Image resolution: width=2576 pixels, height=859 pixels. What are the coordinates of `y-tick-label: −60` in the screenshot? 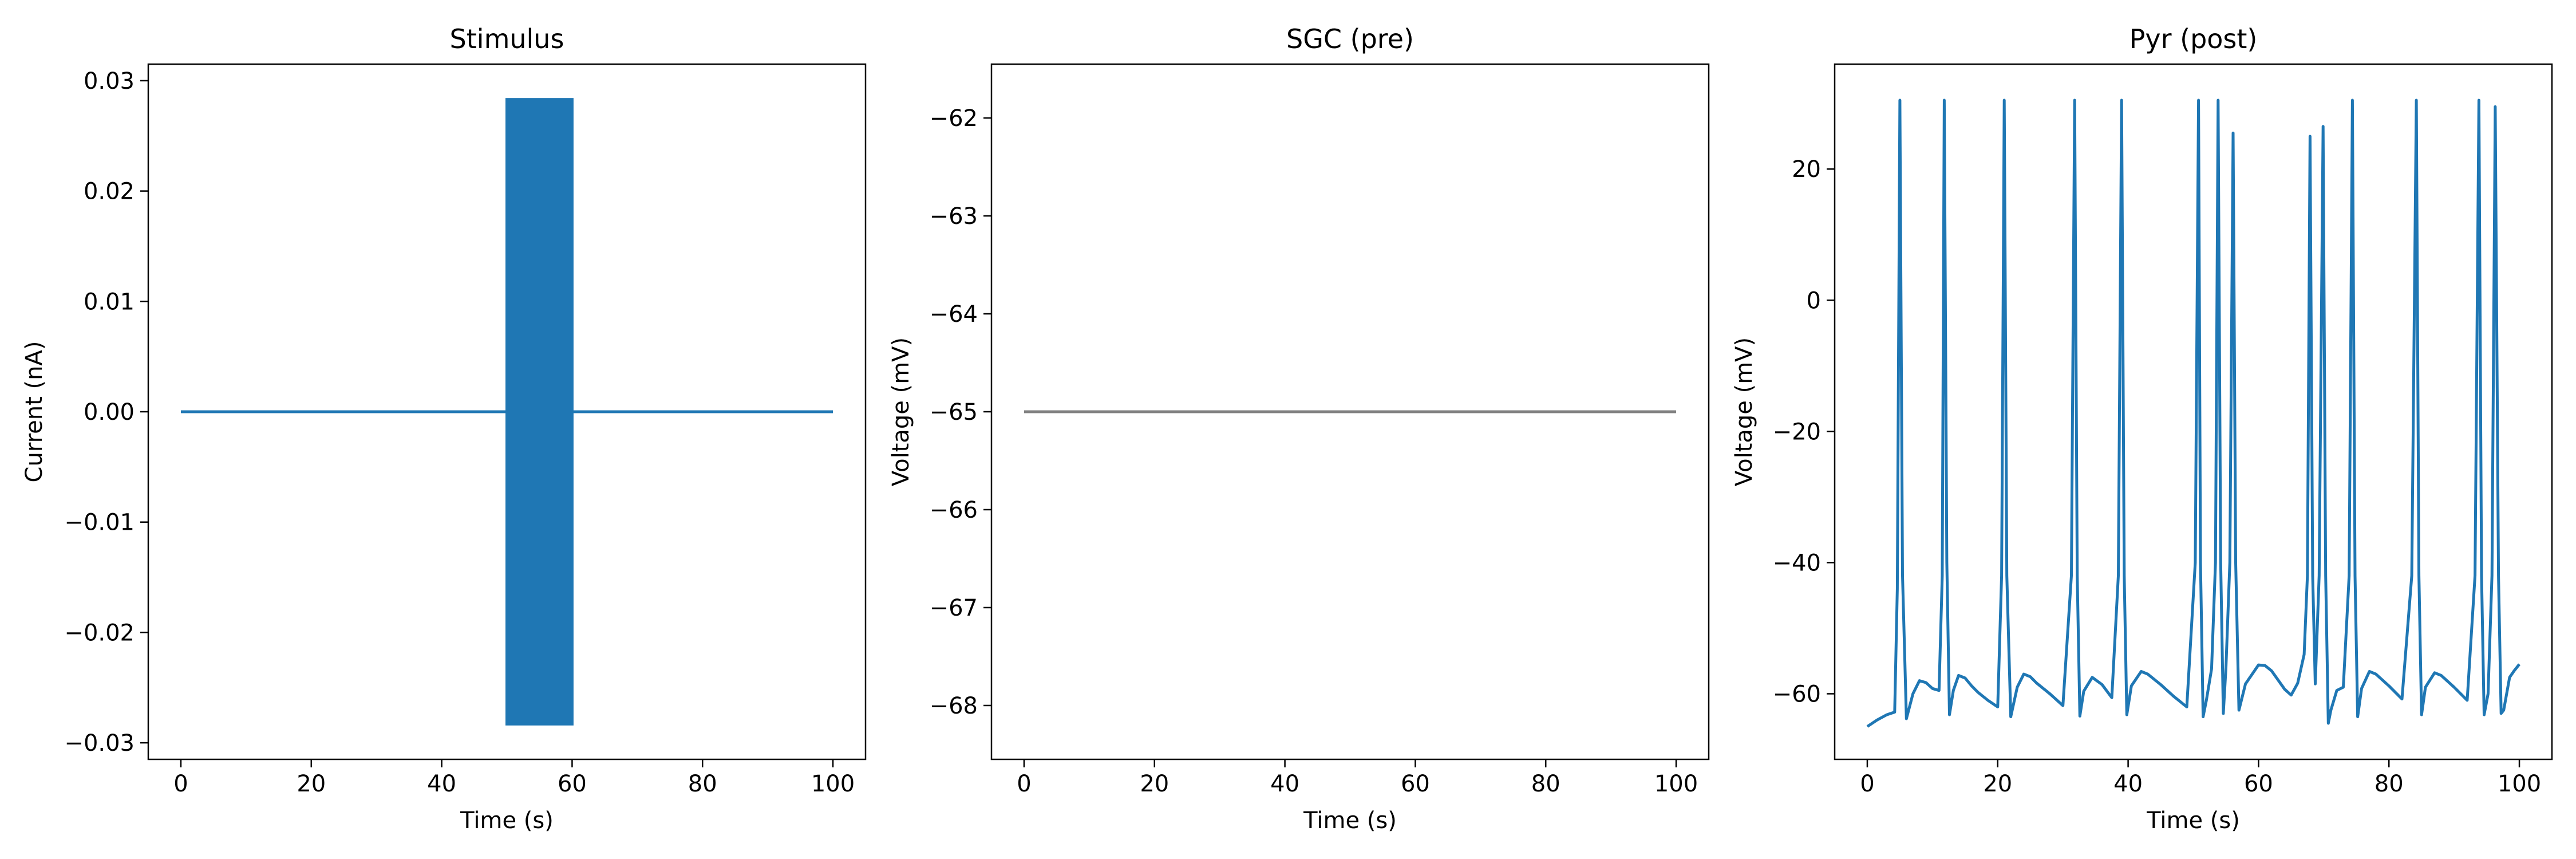 It's located at (1797, 694).